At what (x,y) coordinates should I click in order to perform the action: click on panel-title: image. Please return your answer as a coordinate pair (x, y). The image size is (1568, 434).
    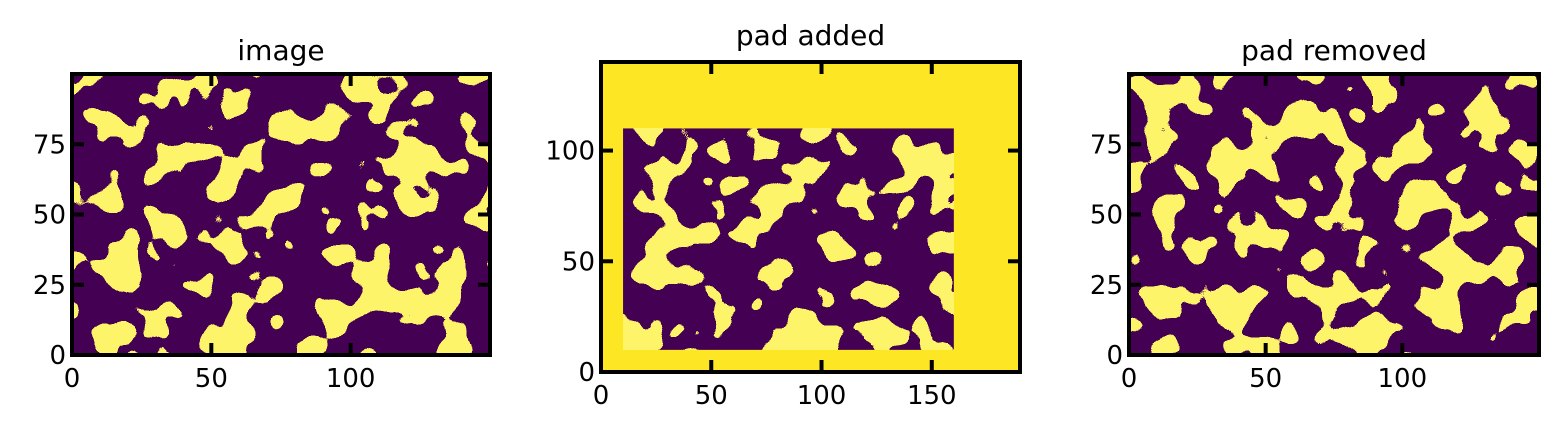
    Looking at the image, I should click on (280, 50).